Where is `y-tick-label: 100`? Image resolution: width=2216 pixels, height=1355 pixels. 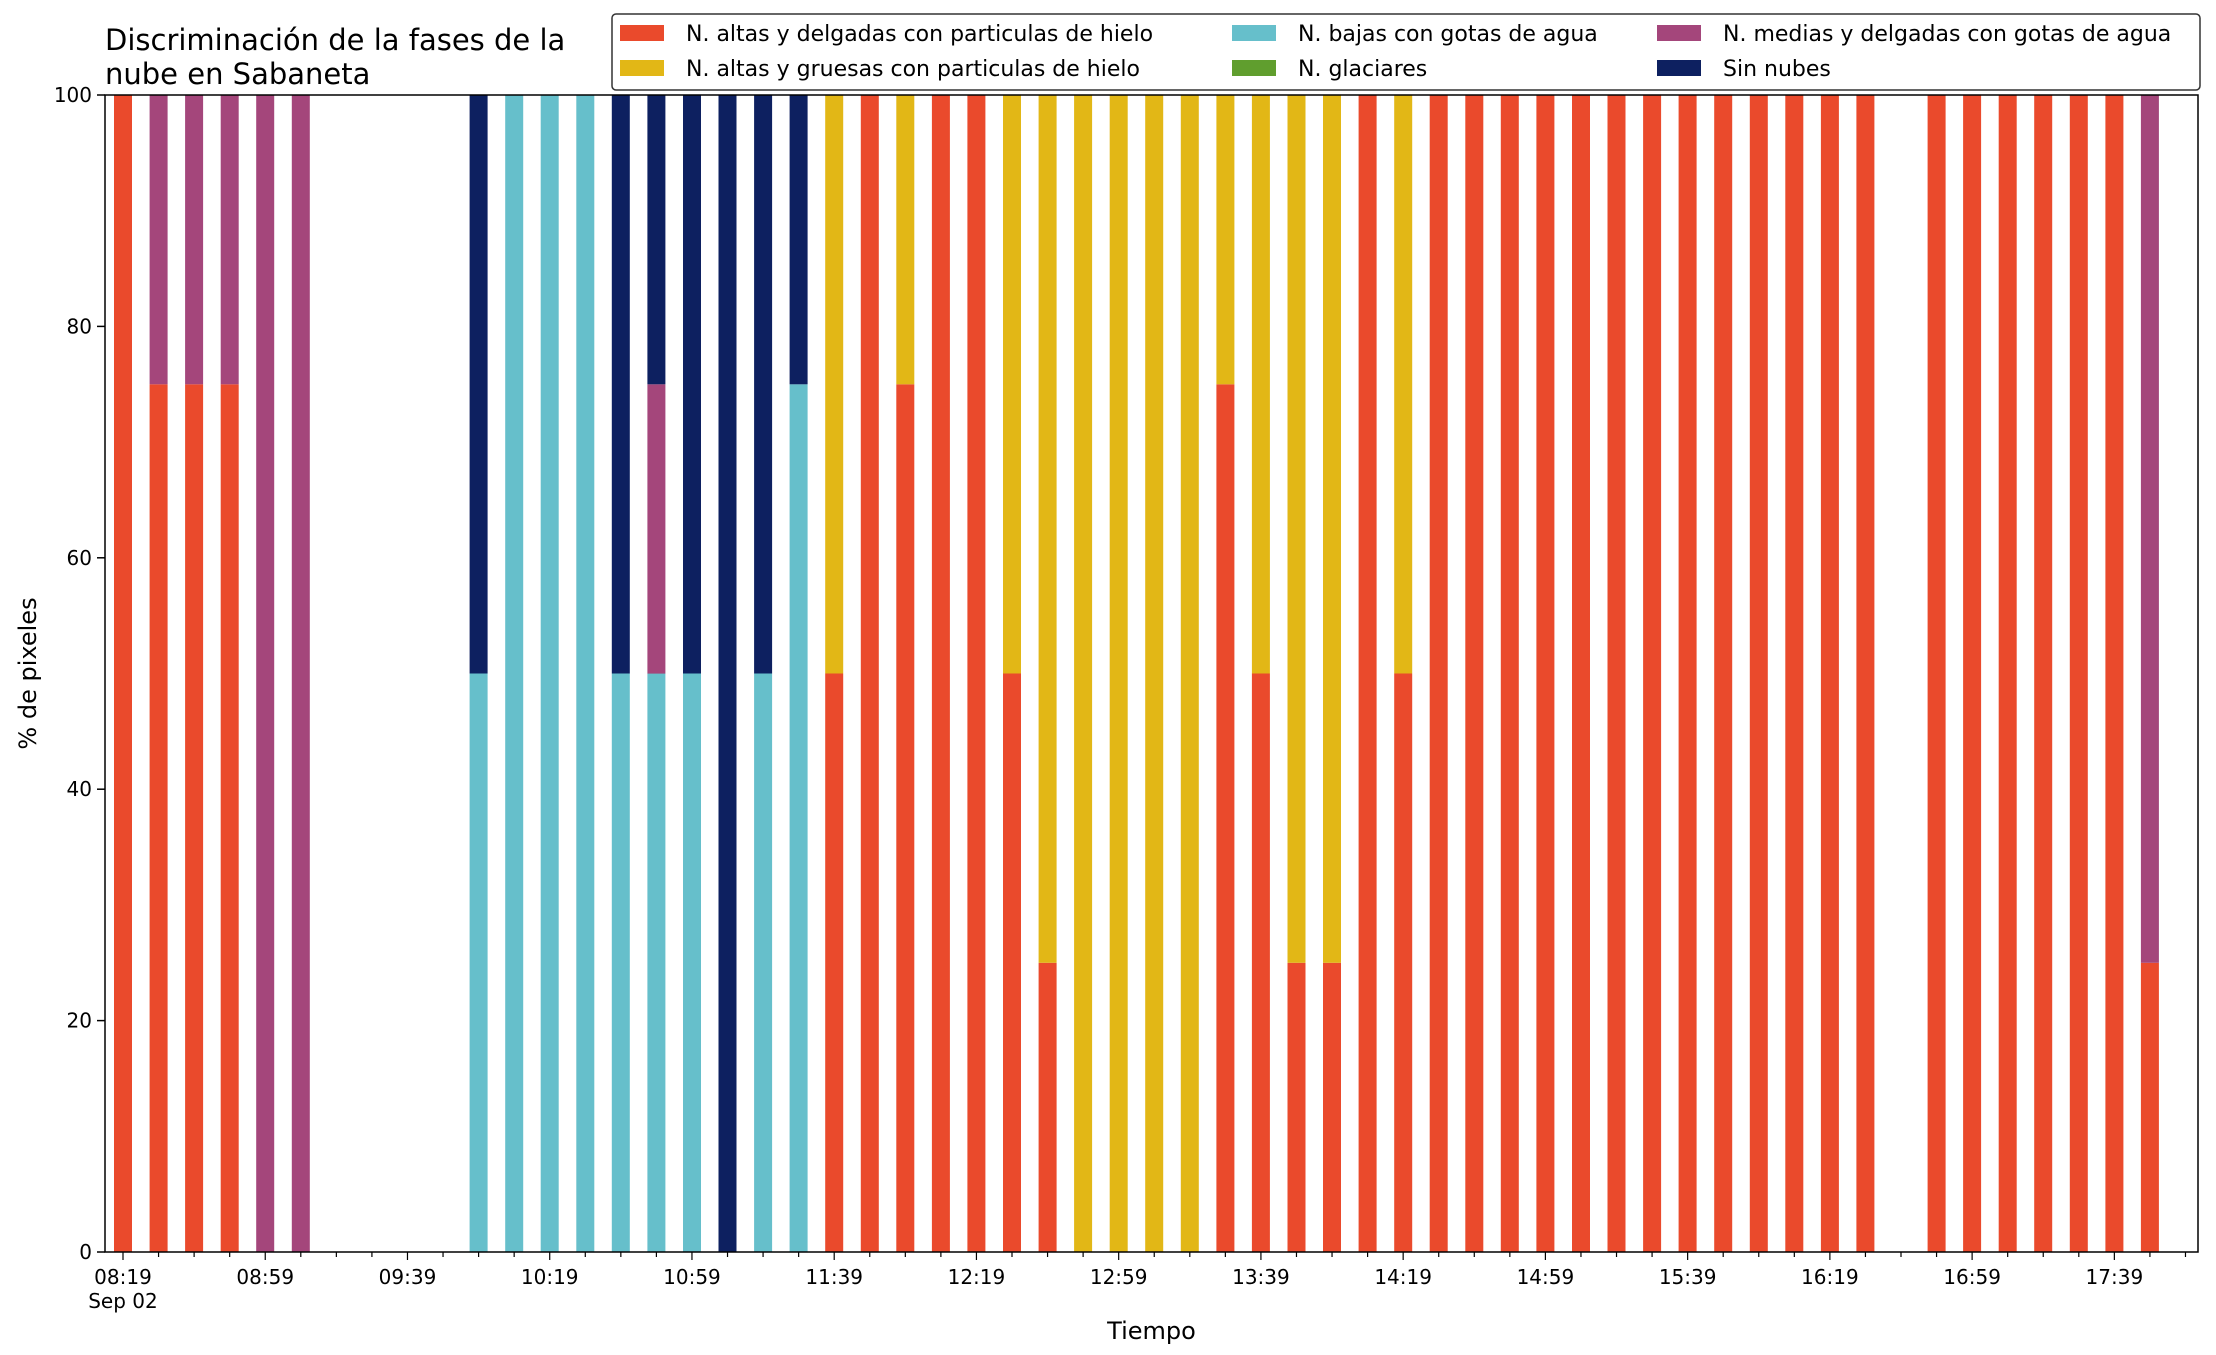
y-tick-label: 100 is located at coordinates (73, 95).